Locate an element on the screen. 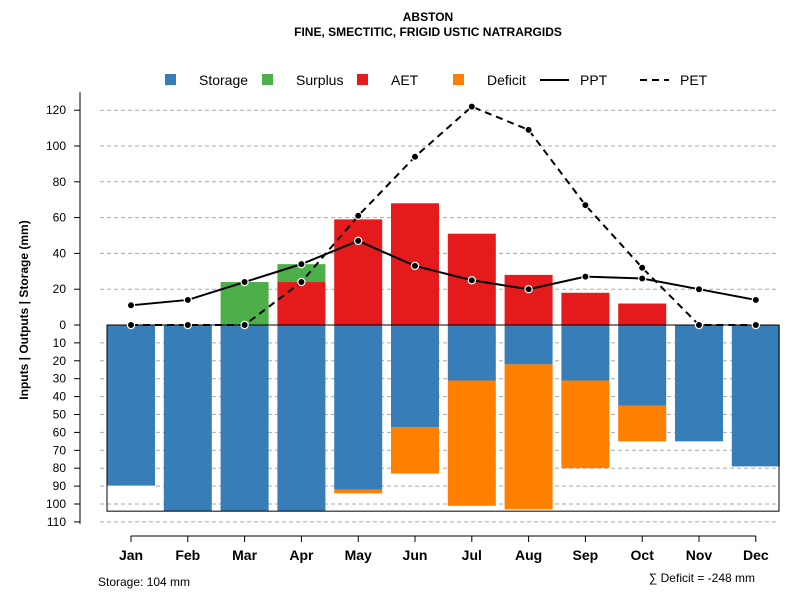  ppt-point-feb is located at coordinates (187, 300).